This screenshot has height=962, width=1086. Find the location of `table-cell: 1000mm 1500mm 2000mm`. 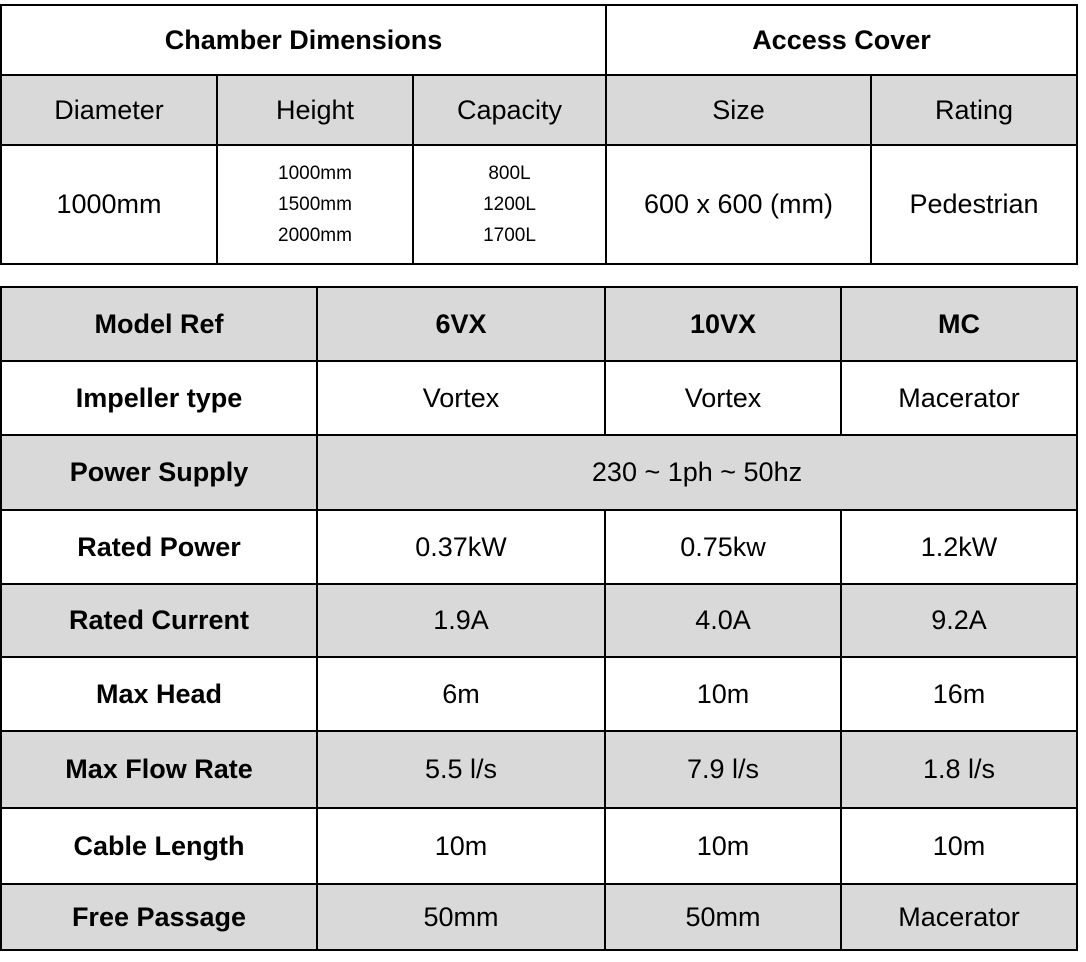

table-cell: 1000mm 1500mm 2000mm is located at coordinates (315, 204).